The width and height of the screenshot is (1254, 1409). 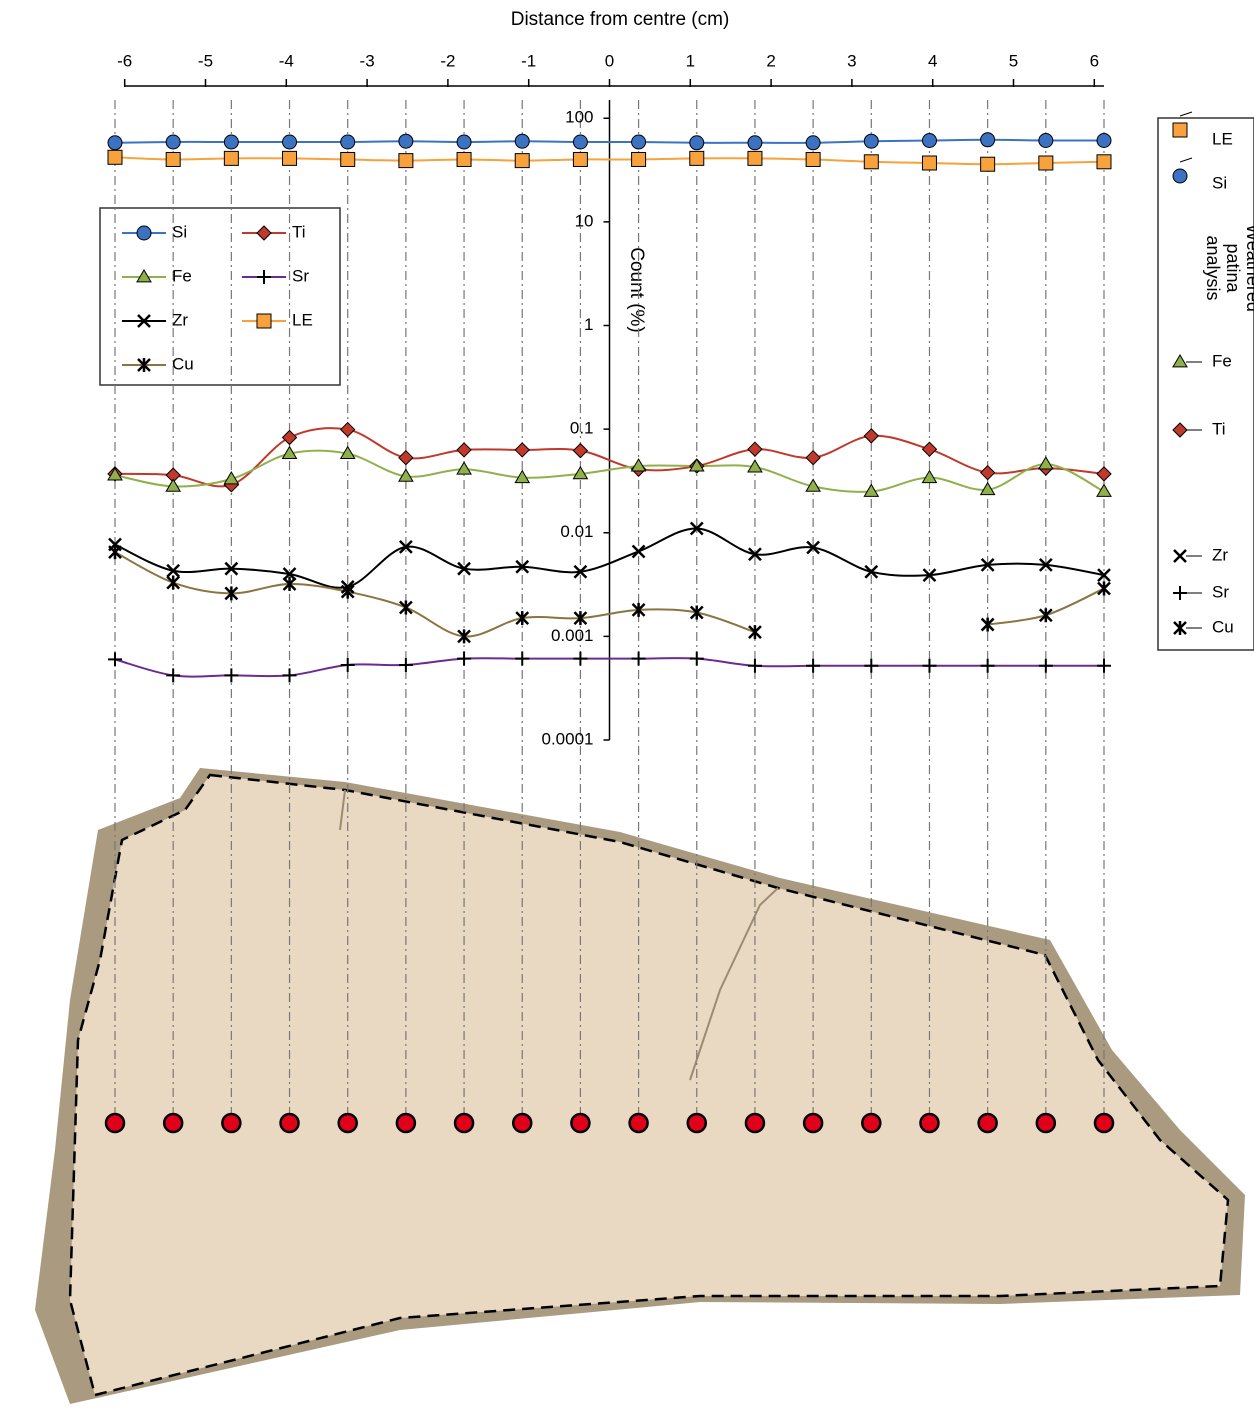 I want to click on x-tick-label: 0, so click(x=609, y=60).